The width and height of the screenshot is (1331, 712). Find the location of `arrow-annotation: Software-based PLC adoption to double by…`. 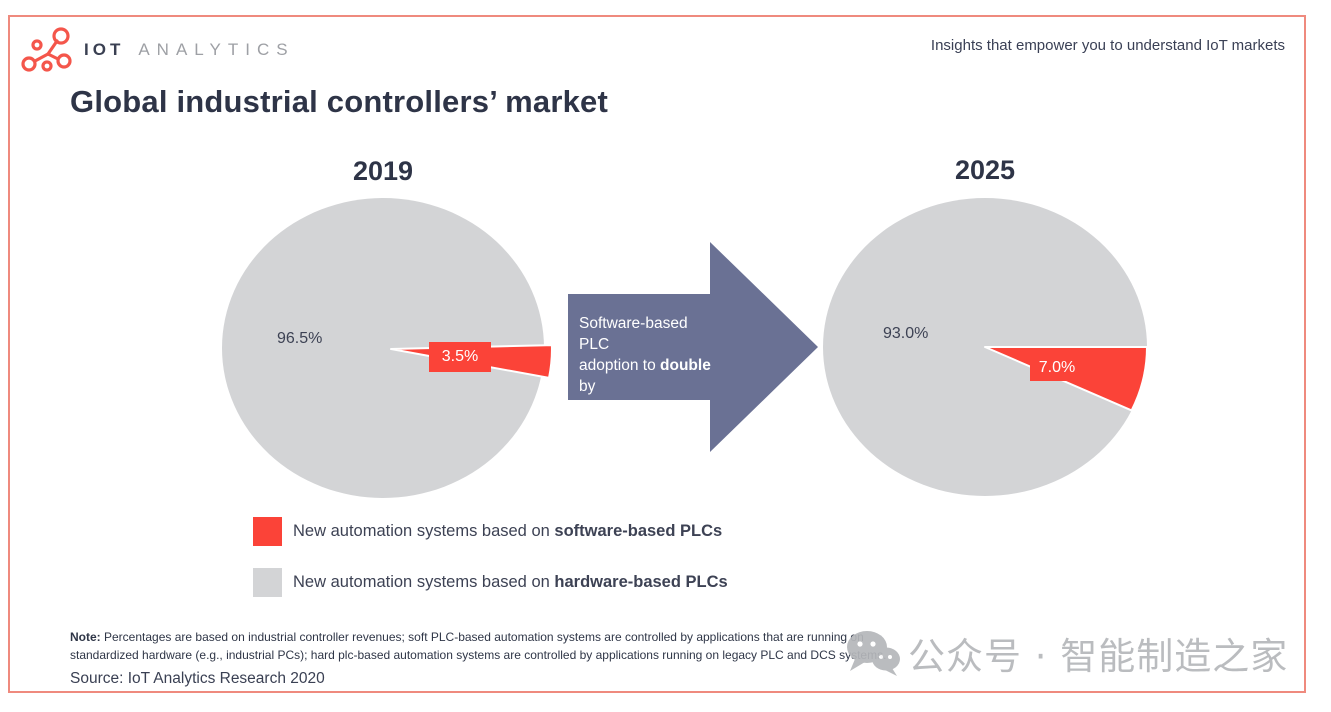

arrow-annotation: Software-based PLC adoption to double by… is located at coordinates (649, 365).